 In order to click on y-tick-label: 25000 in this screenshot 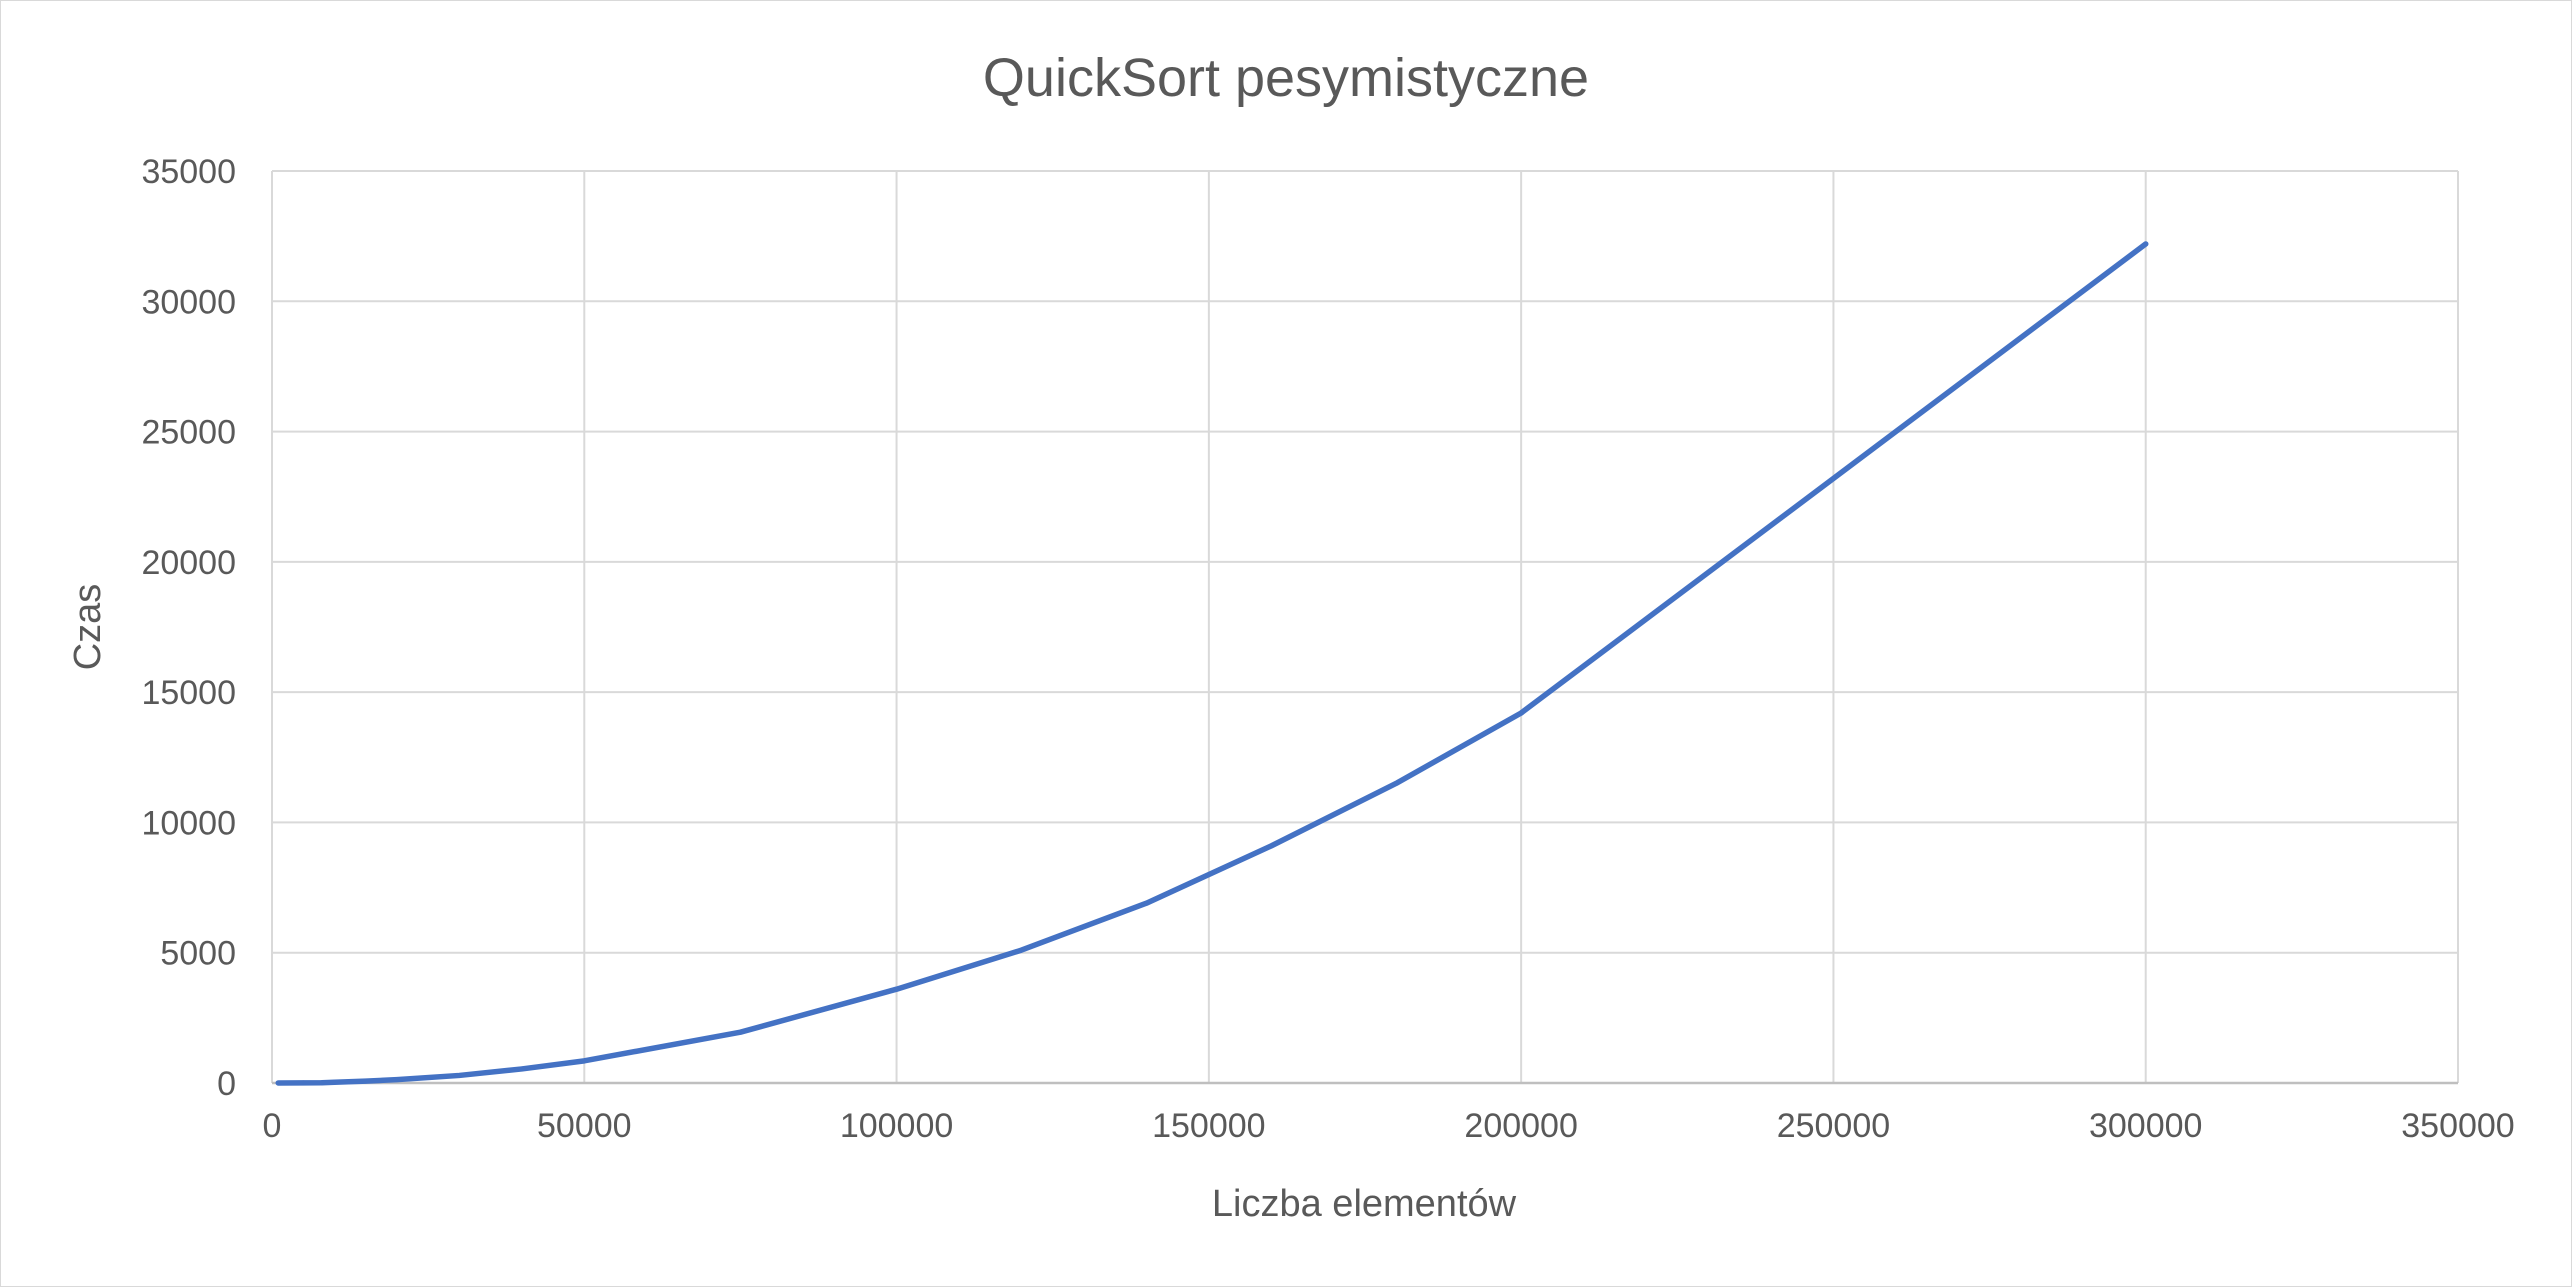, I will do `click(188, 433)`.